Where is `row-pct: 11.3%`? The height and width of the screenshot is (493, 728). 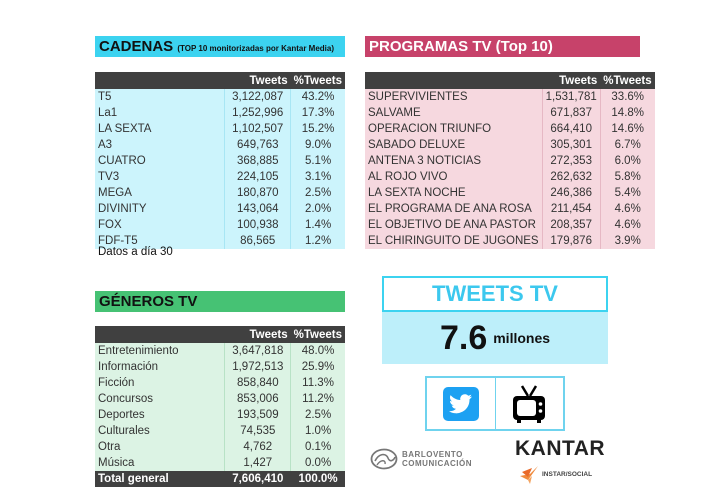 row-pct: 11.3% is located at coordinates (317, 383).